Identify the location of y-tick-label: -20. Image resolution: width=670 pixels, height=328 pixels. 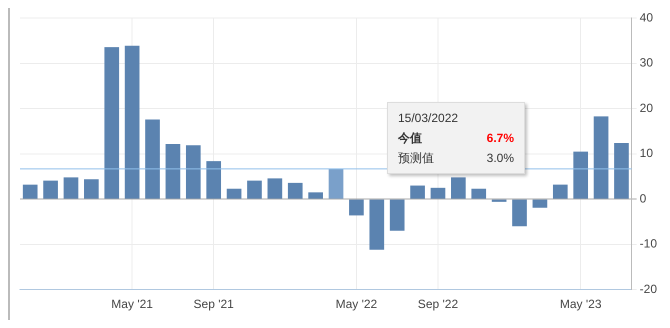
(649, 289).